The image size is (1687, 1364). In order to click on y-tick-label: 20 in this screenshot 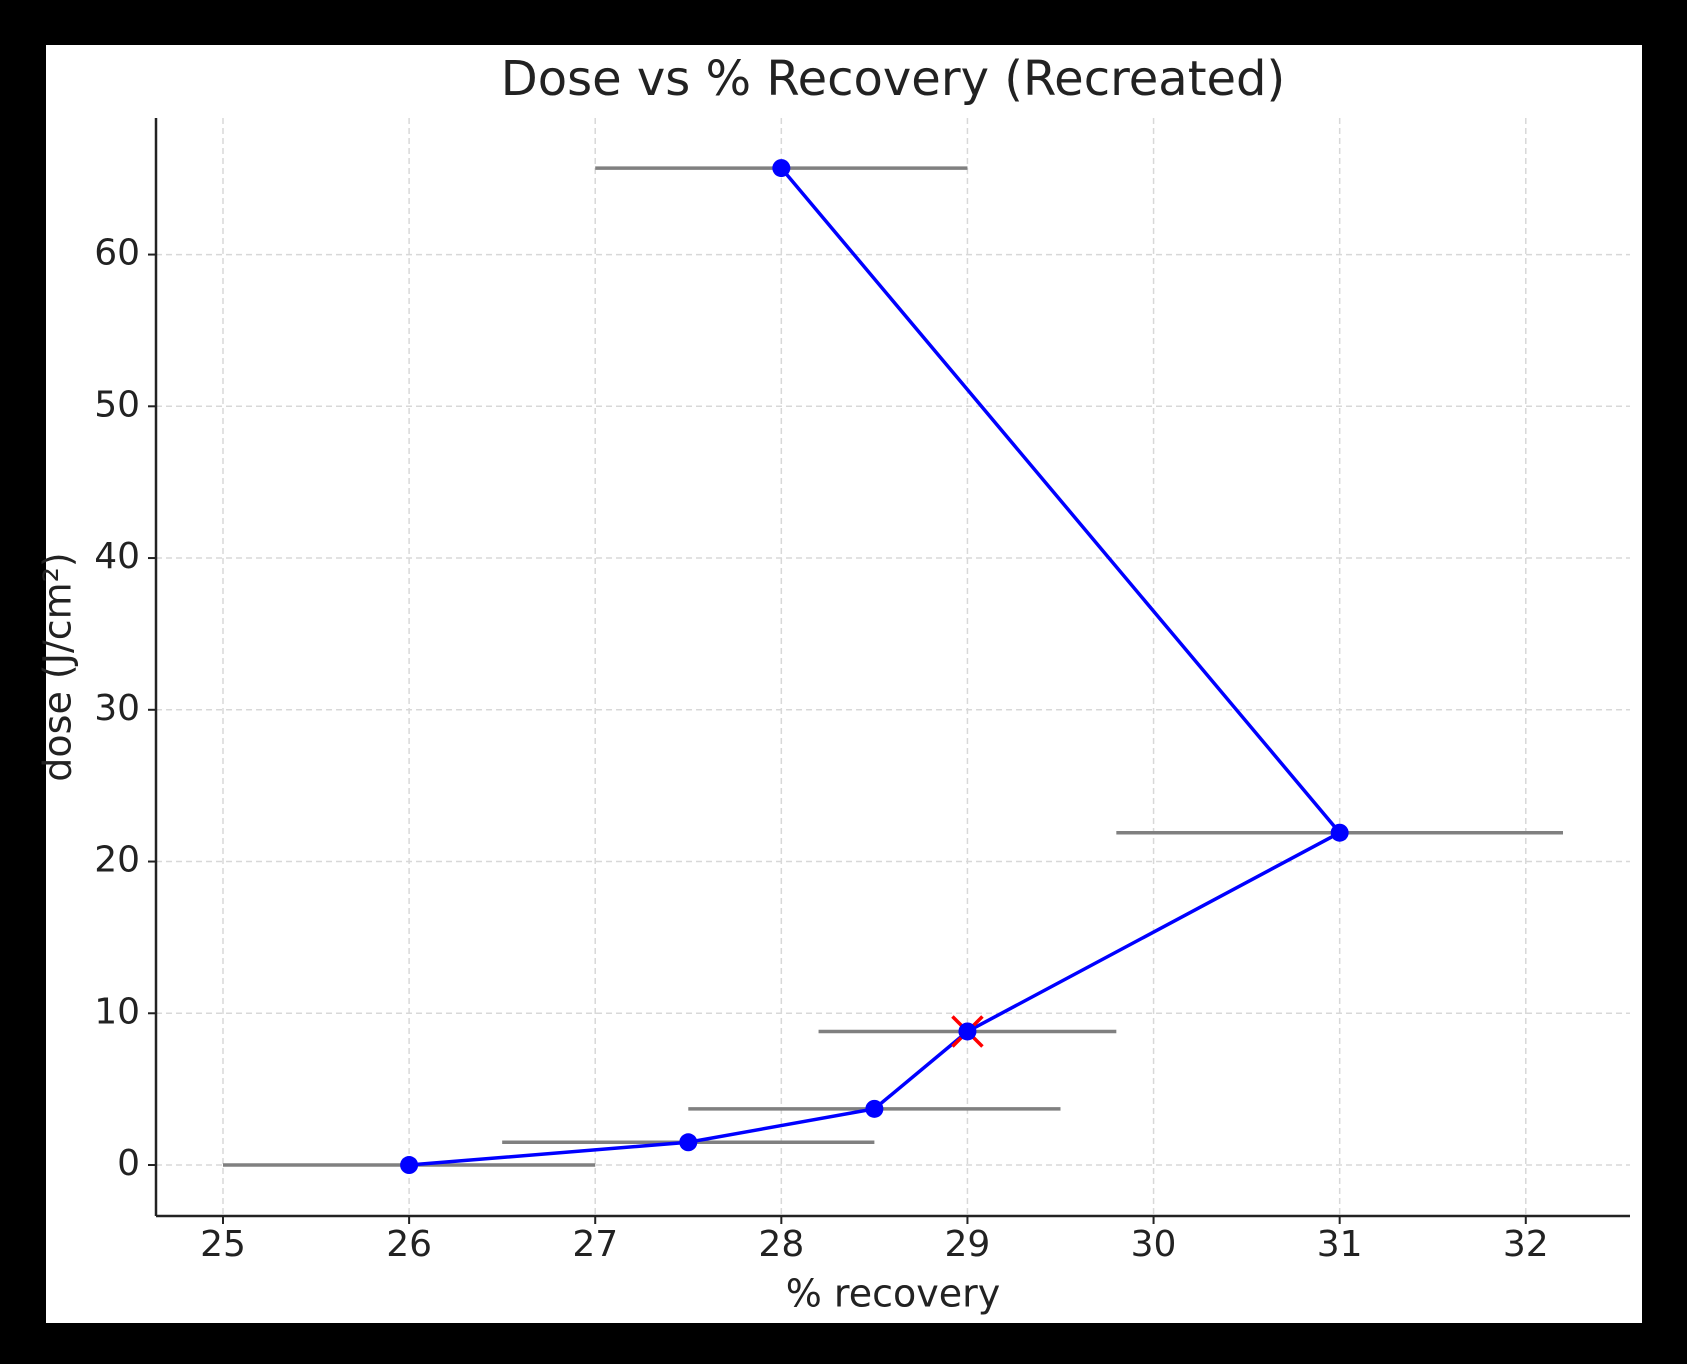, I will do `click(117, 860)`.